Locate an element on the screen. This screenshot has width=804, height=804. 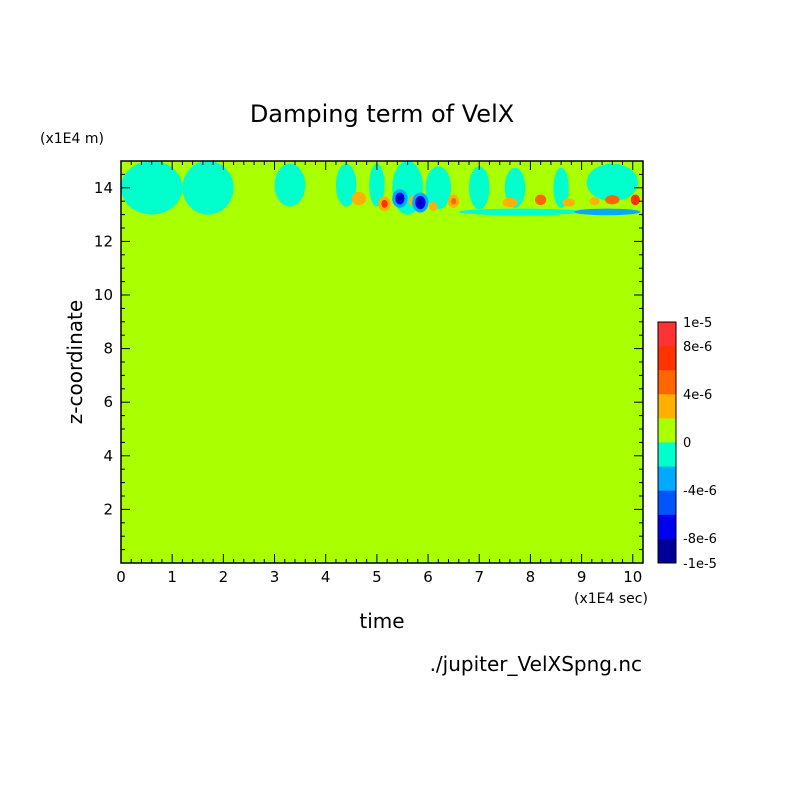
colorbar-label: 4e-6 is located at coordinates (697, 395).